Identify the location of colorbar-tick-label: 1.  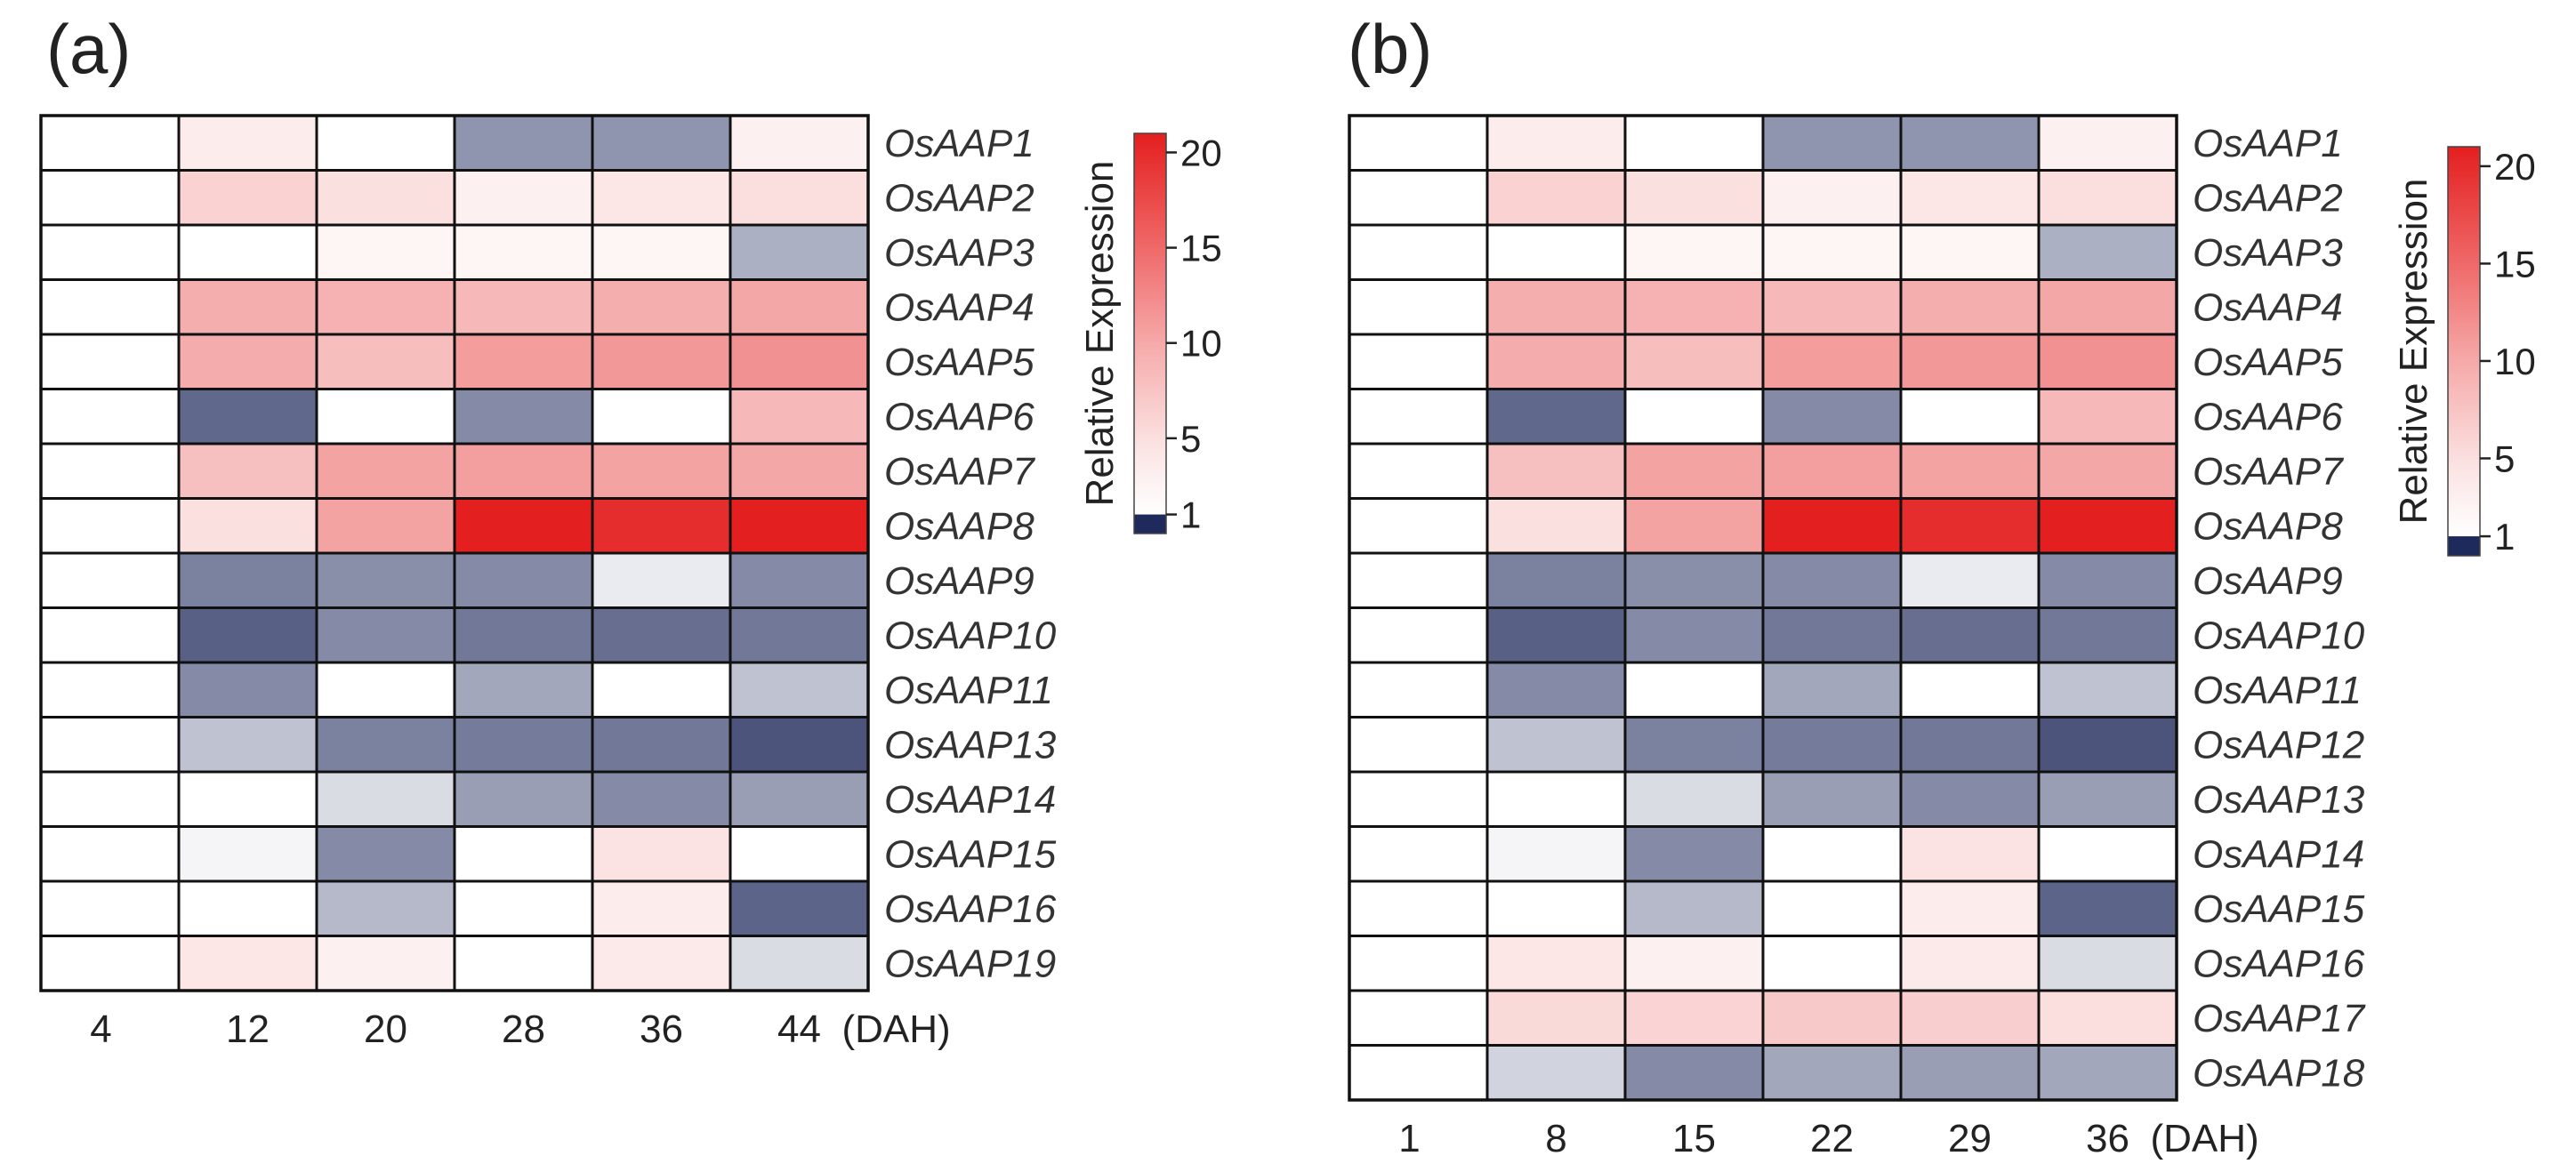
(2504, 537).